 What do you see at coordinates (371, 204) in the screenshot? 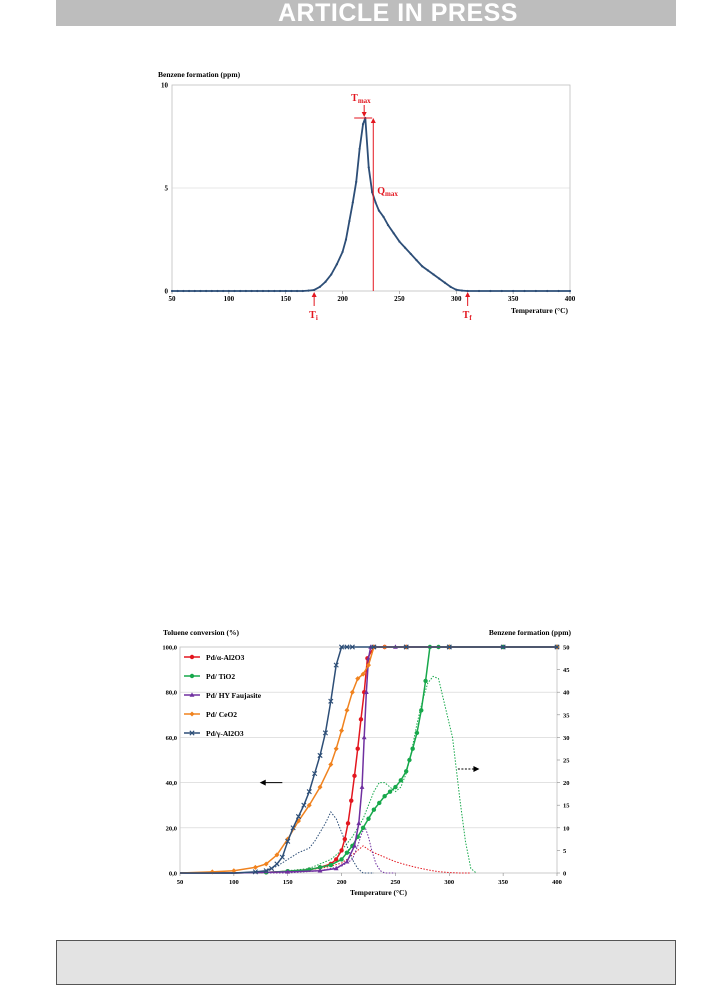
I see `benzene-series-line` at bounding box center [371, 204].